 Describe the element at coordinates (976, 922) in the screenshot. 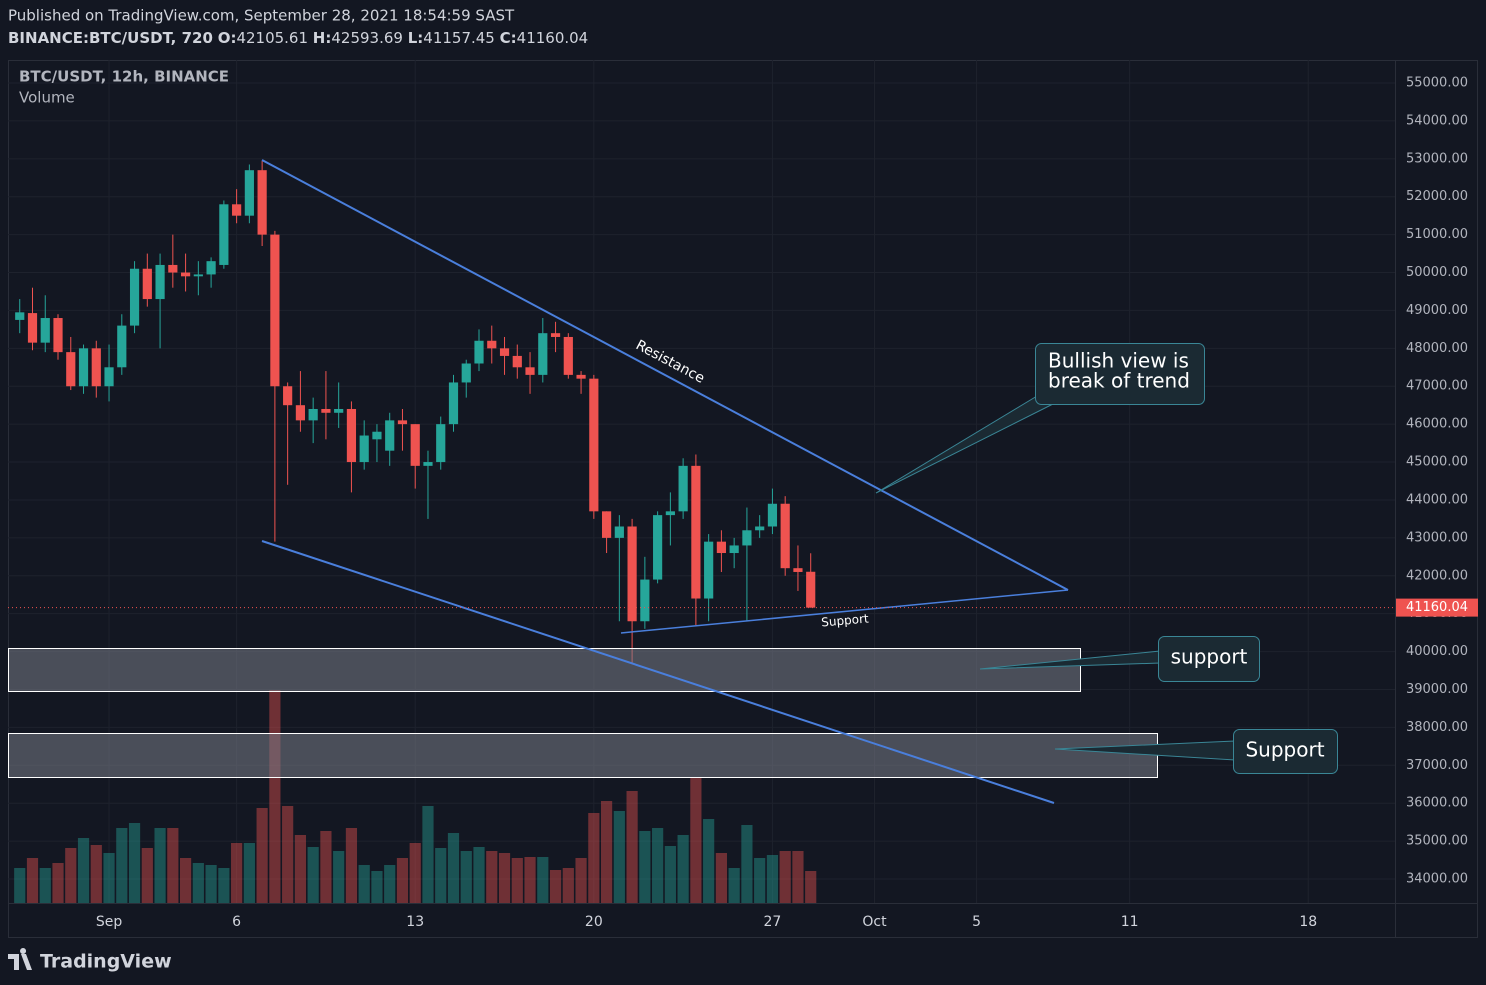

I see `x-tick-label: 5` at that location.